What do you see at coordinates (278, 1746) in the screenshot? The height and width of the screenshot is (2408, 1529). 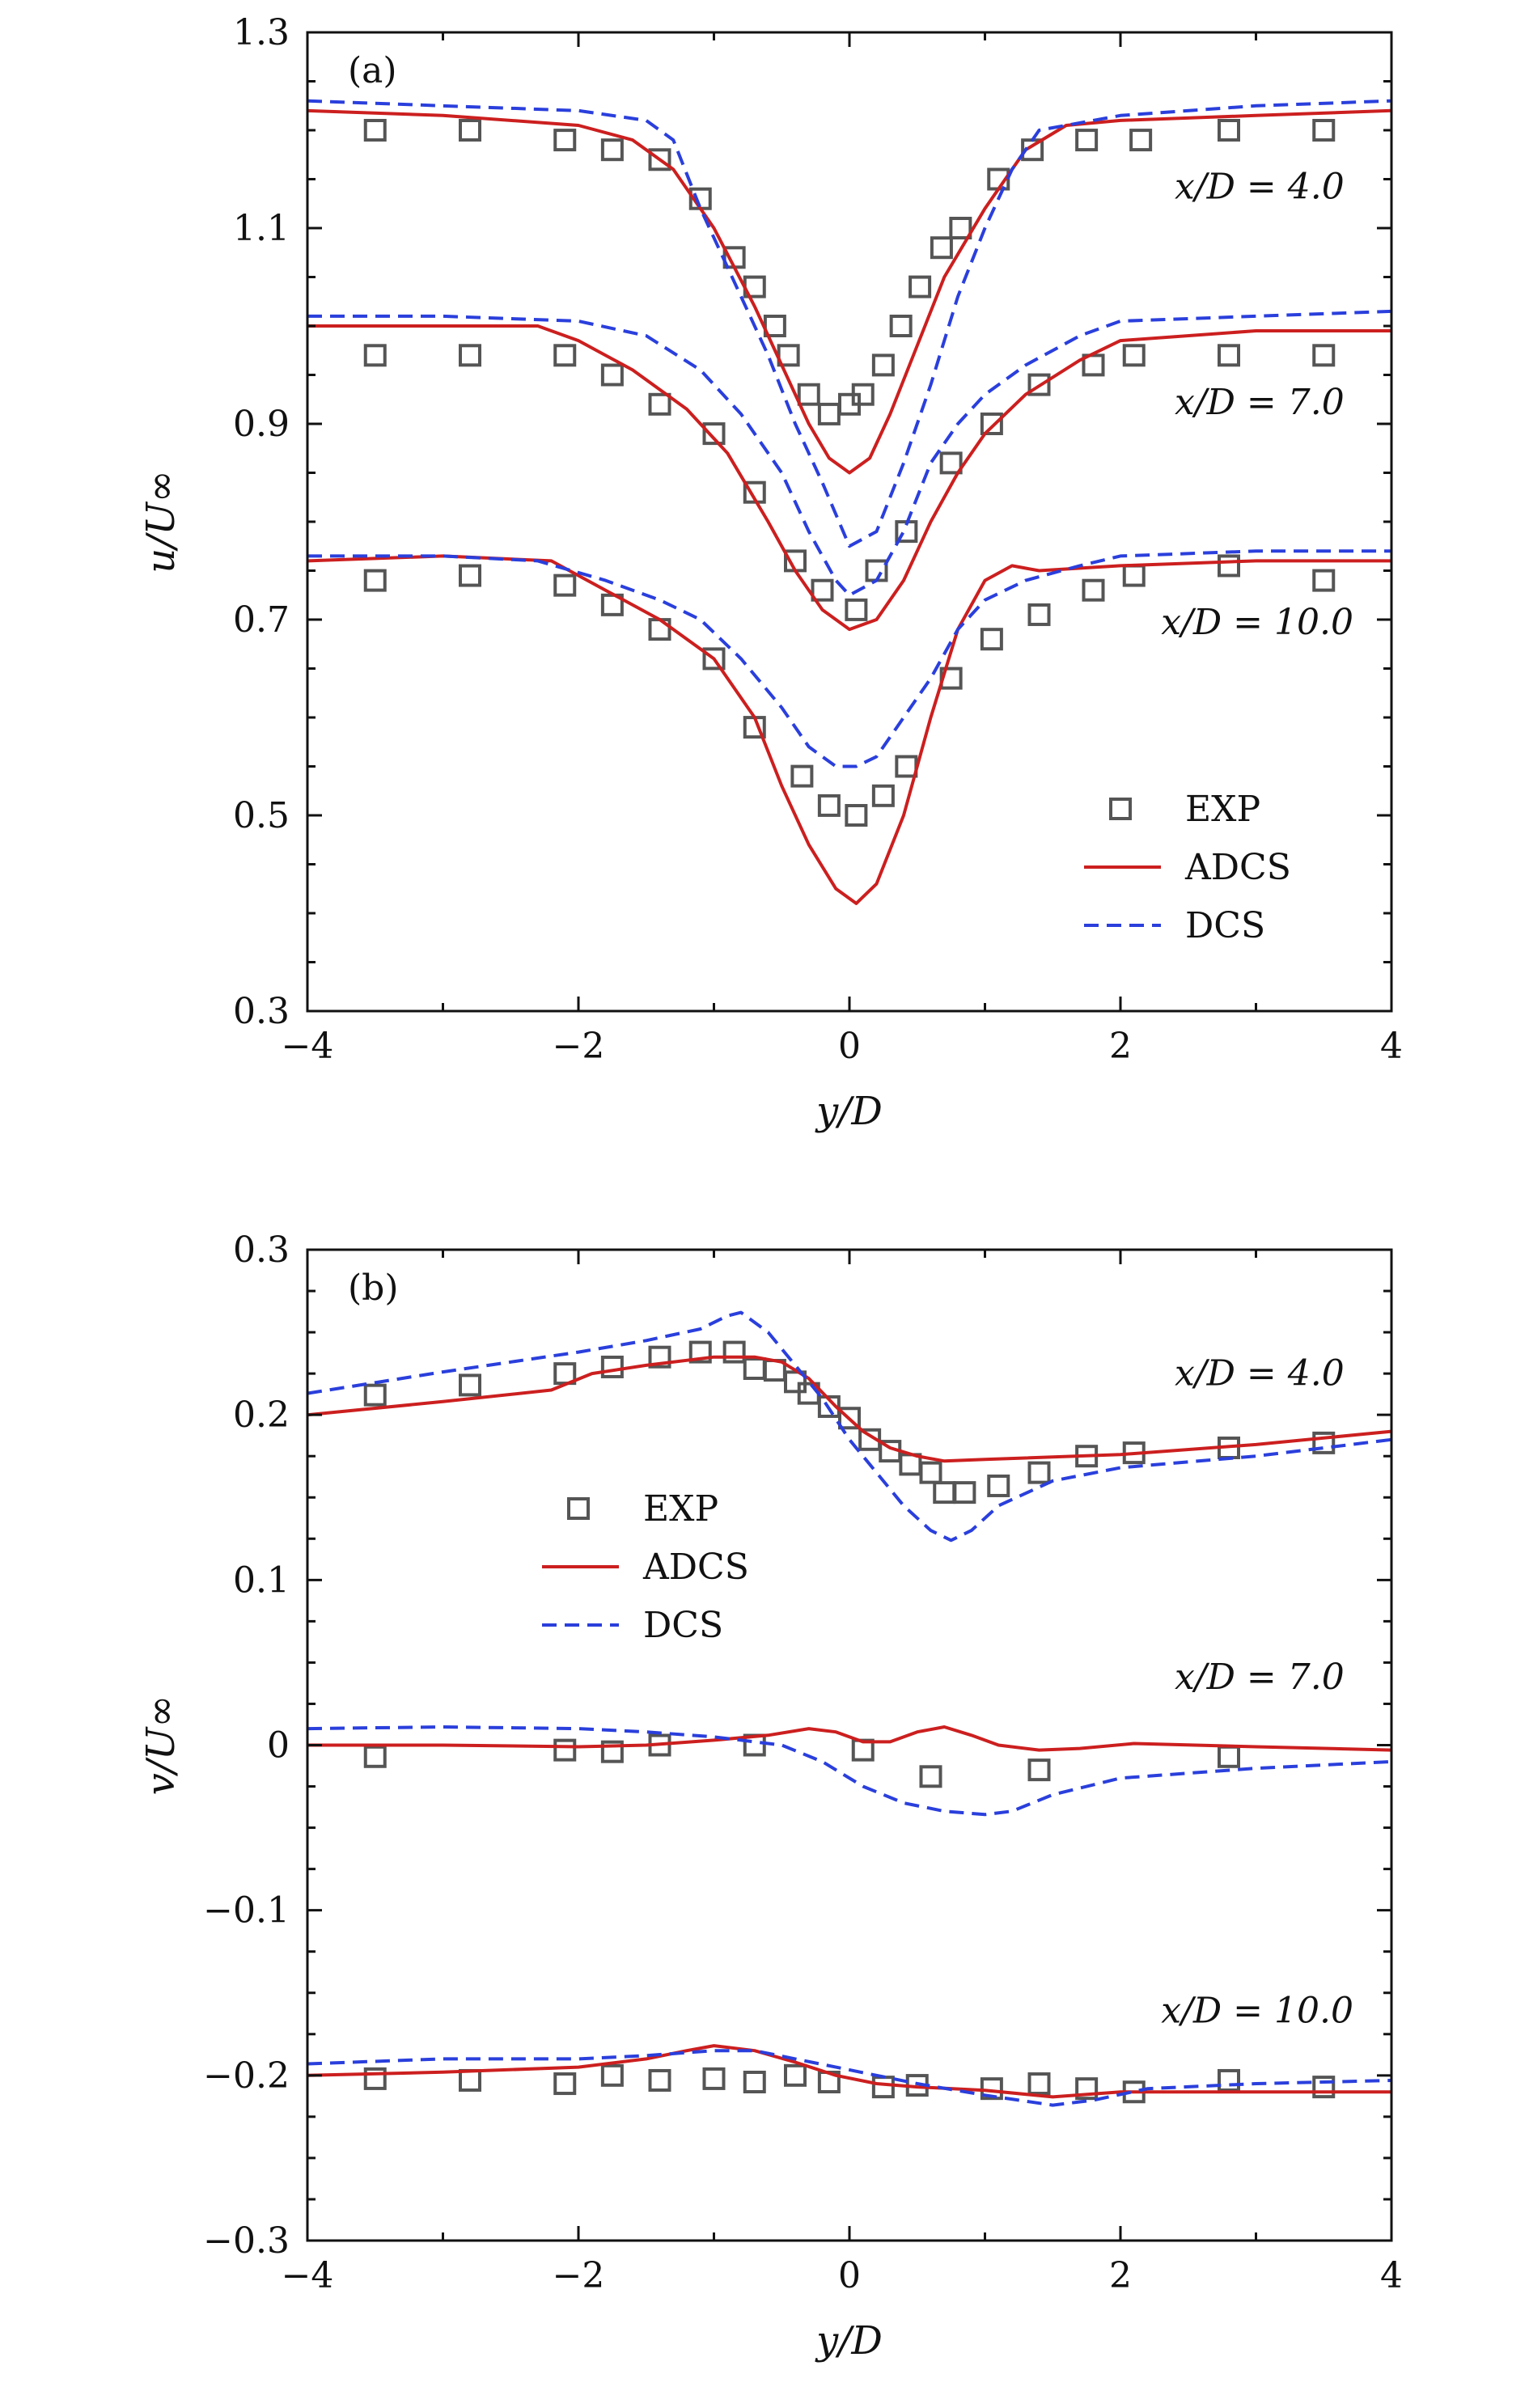 I see `y-tick-label: 0` at bounding box center [278, 1746].